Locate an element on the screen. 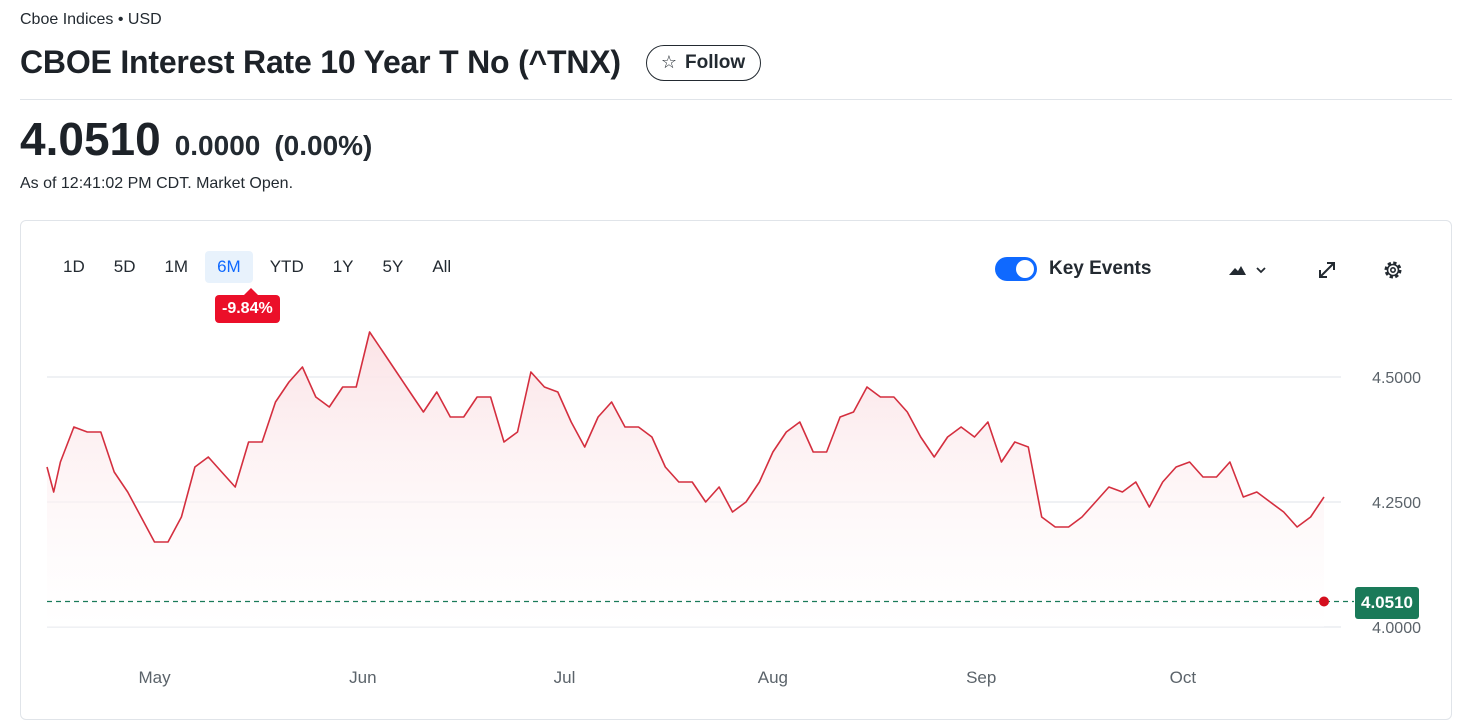  breadcrumb: Cboe Indices • USD is located at coordinates (91, 19).